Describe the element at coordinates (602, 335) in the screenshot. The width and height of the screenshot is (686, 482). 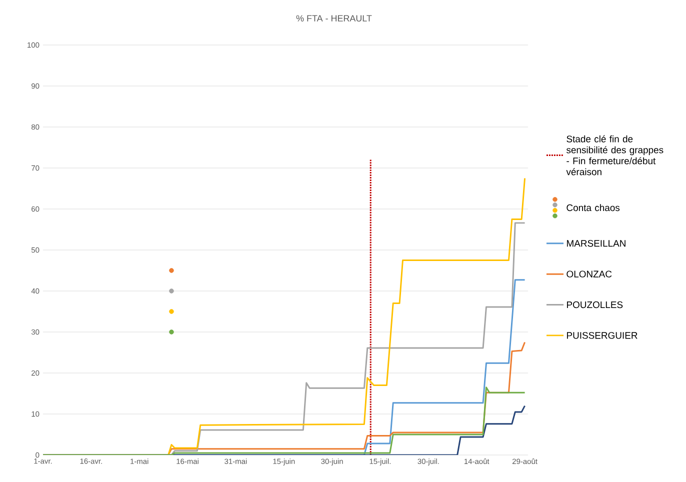
I see `legend-label: PUISSERGUIER` at that location.